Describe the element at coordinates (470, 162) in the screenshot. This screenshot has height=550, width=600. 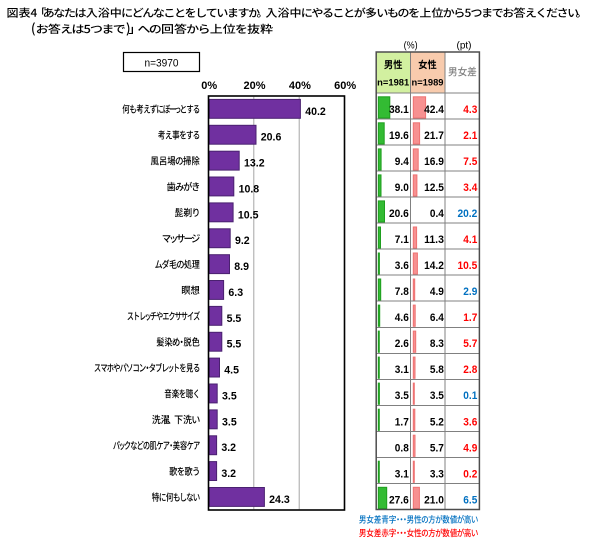
I see `svg-text: 7.5` at that location.